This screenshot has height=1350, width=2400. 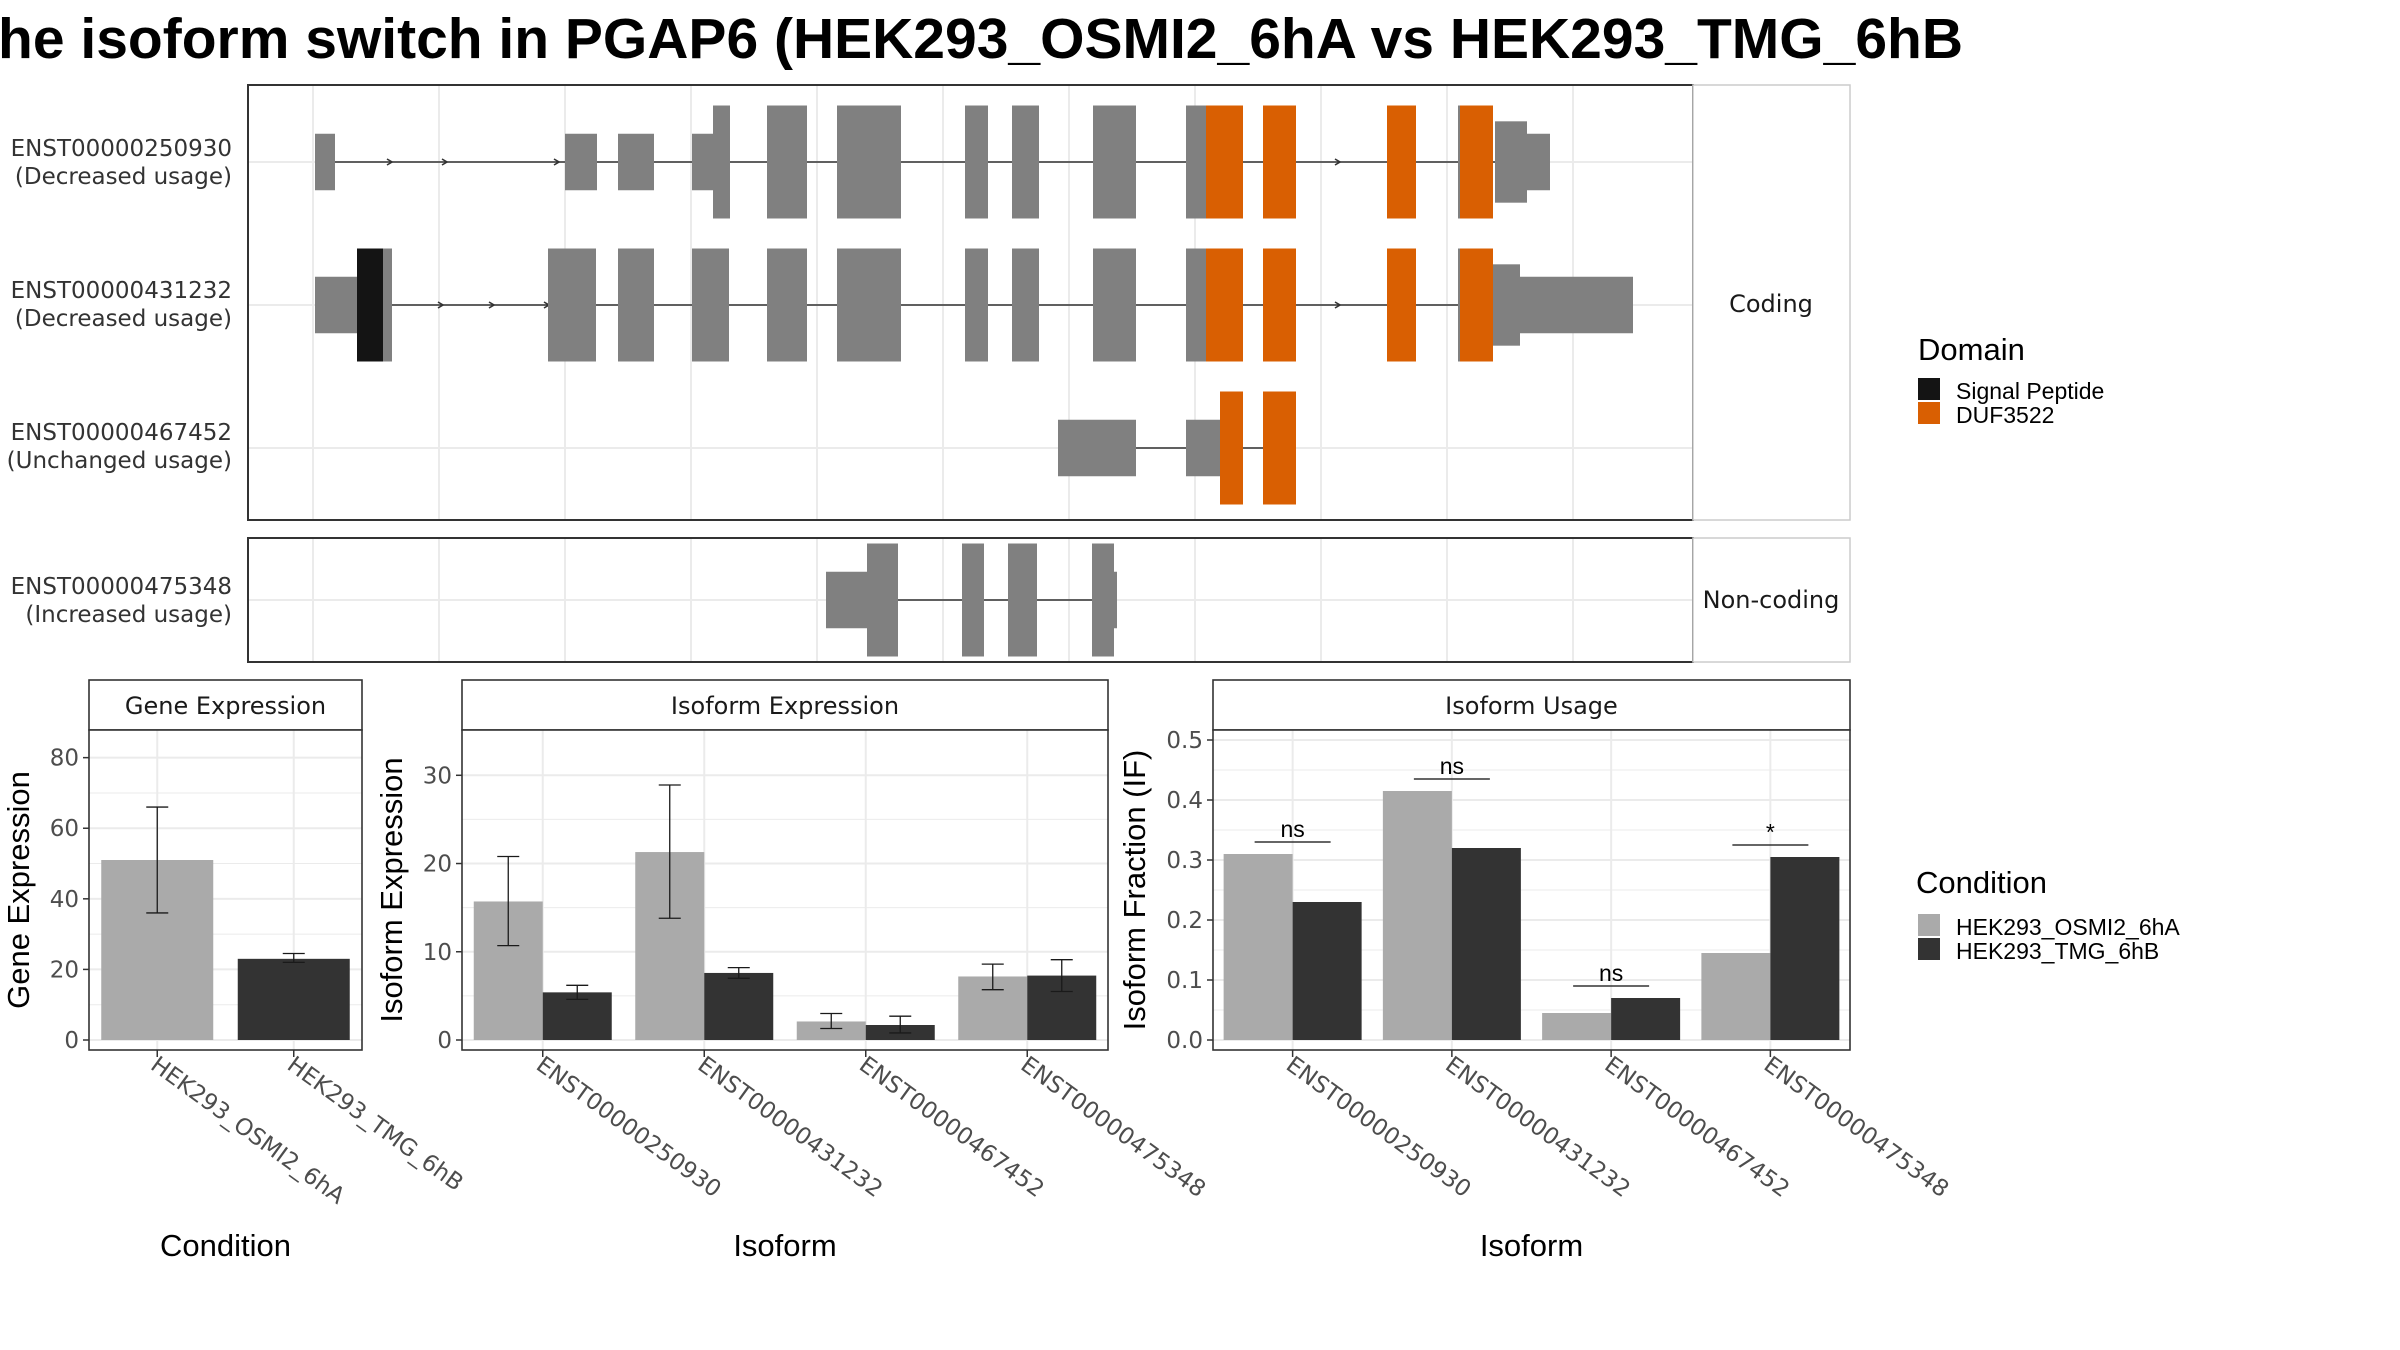 I want to click on noncoding-panel-grid, so click(x=970, y=600).